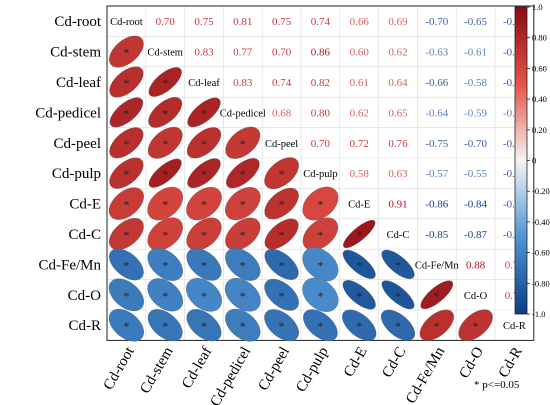 Image resolution: width=550 pixels, height=405 pixels. Describe the element at coordinates (84, 326) in the screenshot. I see `row-label: Cd-R` at that location.